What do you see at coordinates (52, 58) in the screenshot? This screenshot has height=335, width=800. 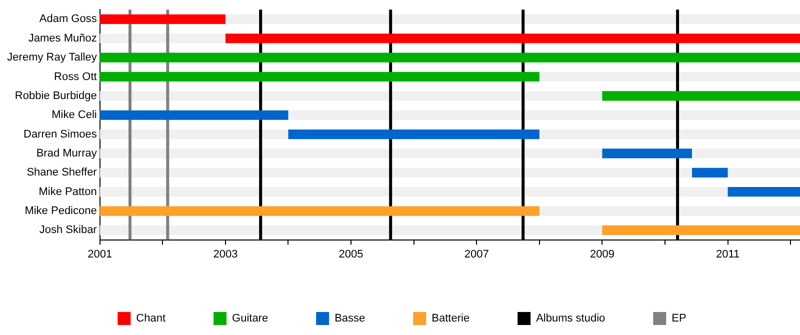 I see `y-tick-label: Jeremy Ray Talley` at bounding box center [52, 58].